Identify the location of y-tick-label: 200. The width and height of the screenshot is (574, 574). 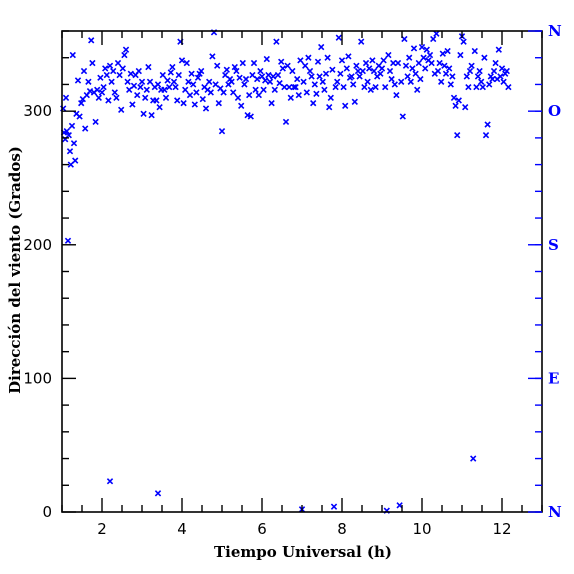
(37, 245).